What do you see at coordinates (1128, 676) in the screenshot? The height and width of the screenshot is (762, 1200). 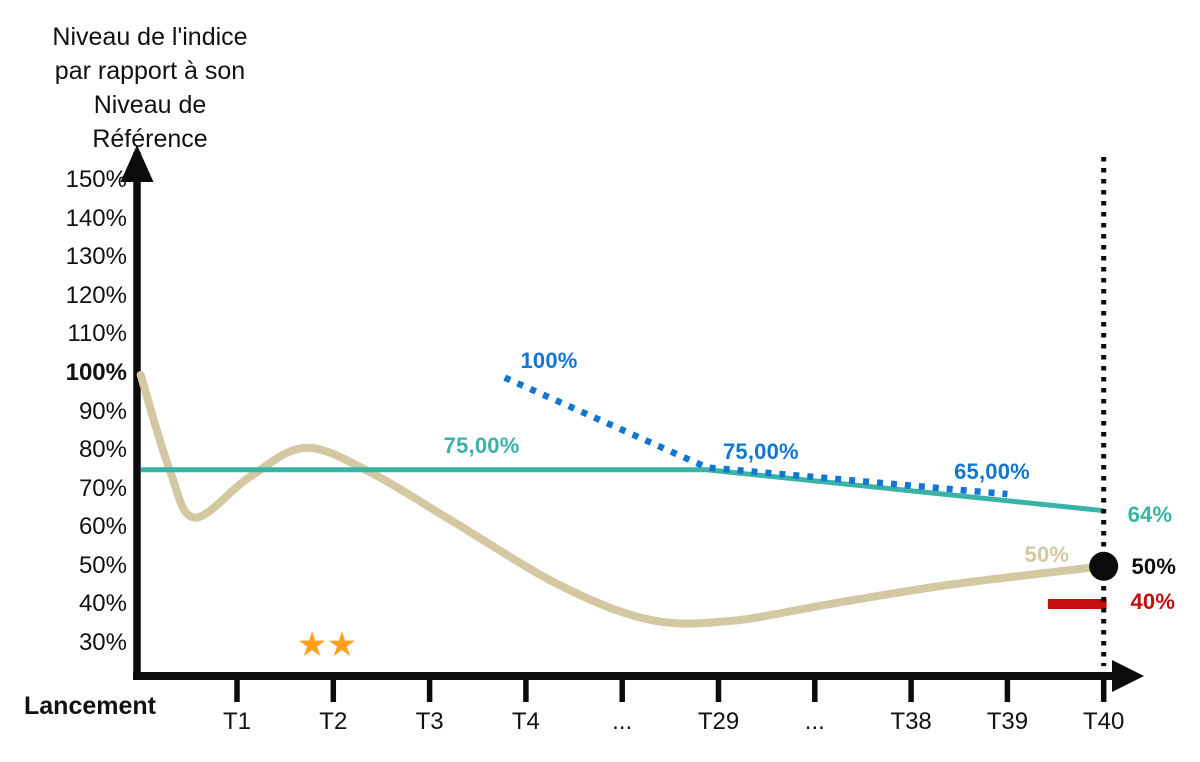 I see `x-axis-arrow` at bounding box center [1128, 676].